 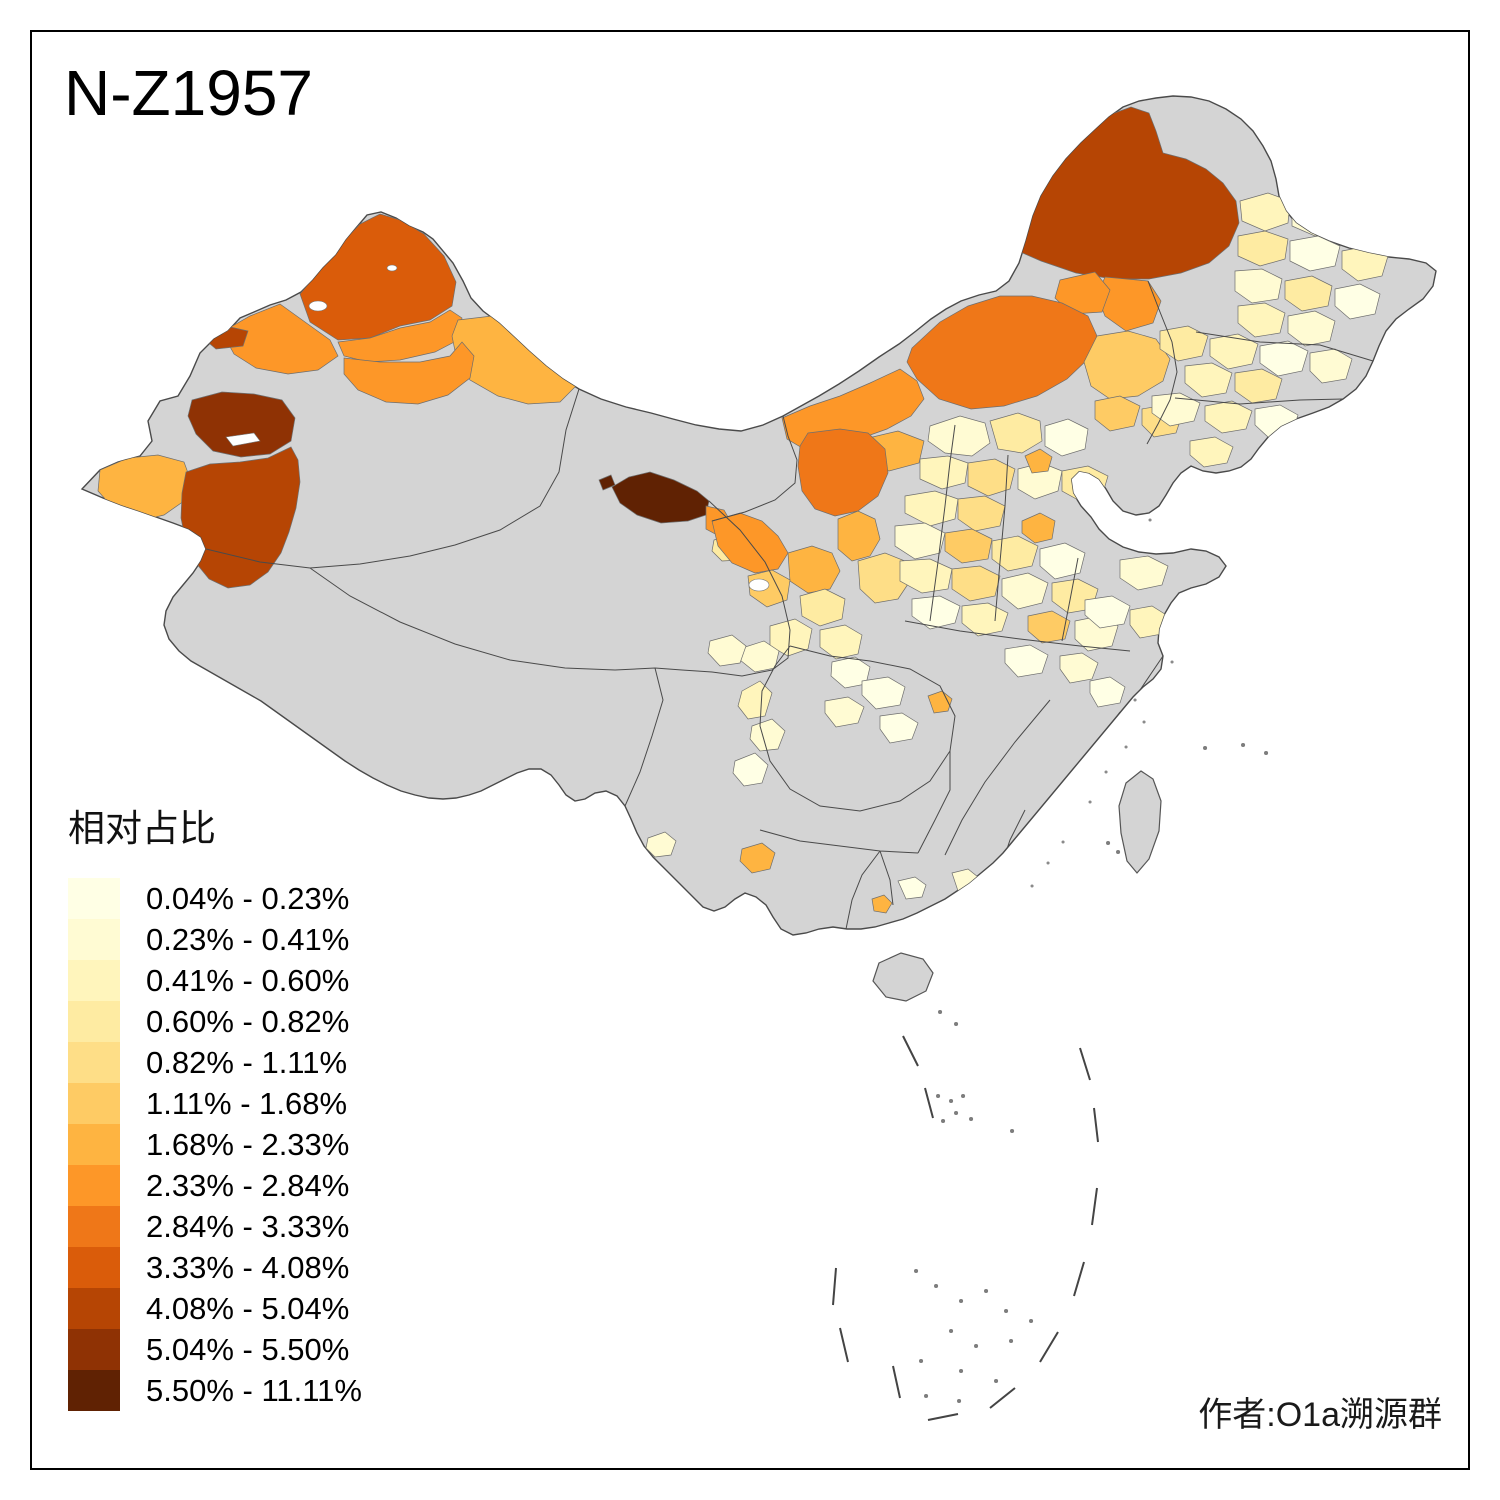 What do you see at coordinates (248, 1308) in the screenshot?
I see `legend-label: 4.08% - 5.04%` at bounding box center [248, 1308].